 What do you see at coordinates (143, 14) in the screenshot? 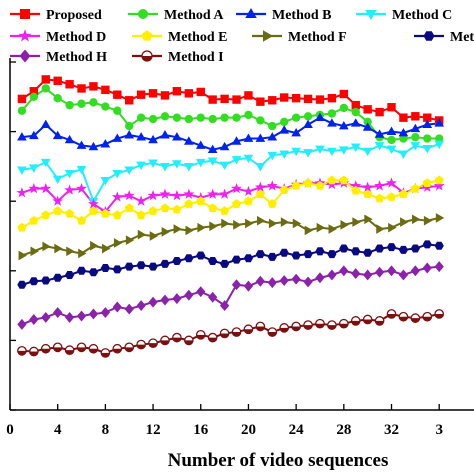
I see `legend-marker-method-a` at bounding box center [143, 14].